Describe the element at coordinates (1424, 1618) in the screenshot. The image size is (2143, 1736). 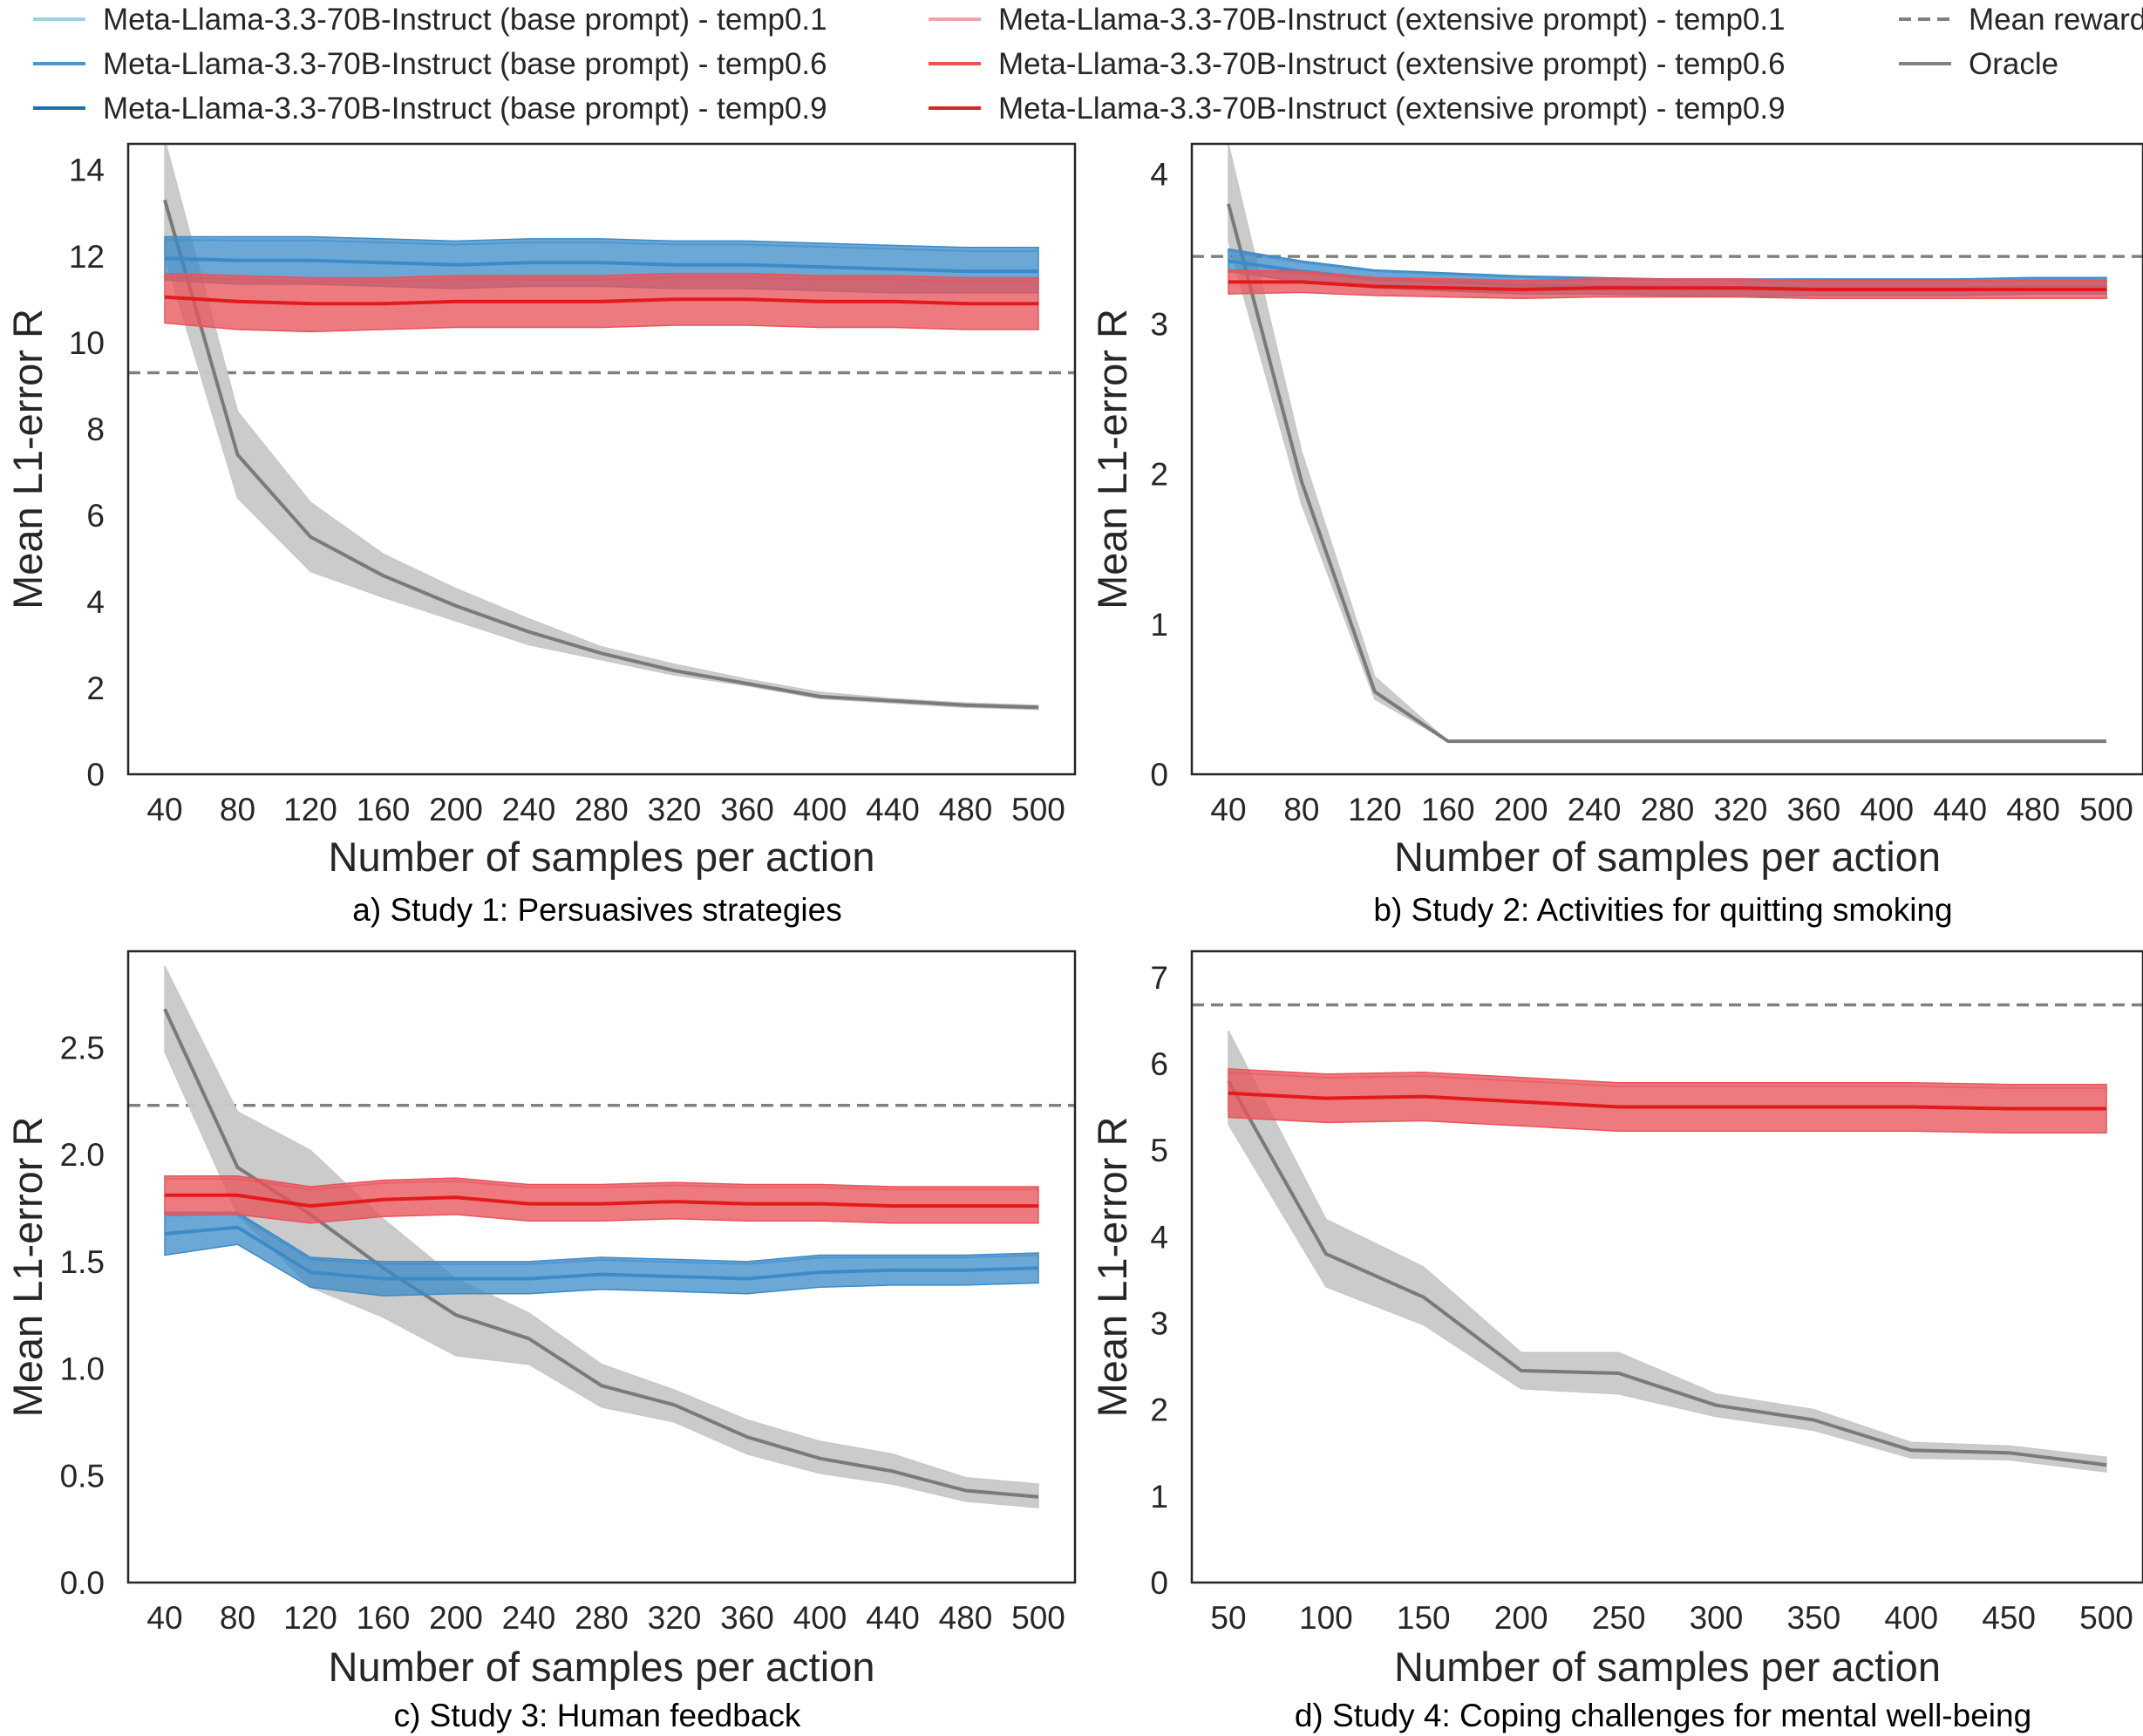
I see `x-tick-label: 150` at that location.